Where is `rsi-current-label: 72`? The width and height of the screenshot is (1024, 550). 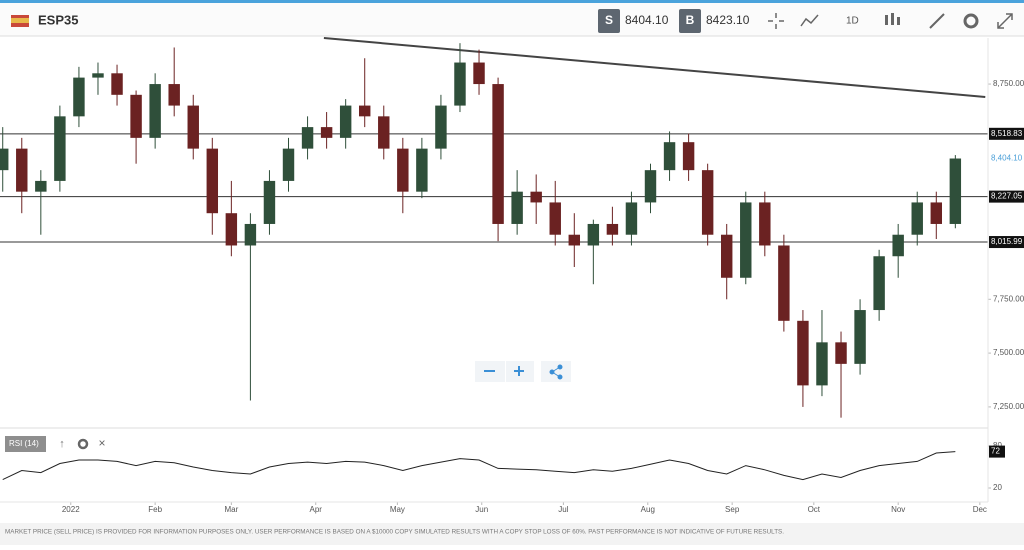 rsi-current-label: 72 is located at coordinates (995, 451).